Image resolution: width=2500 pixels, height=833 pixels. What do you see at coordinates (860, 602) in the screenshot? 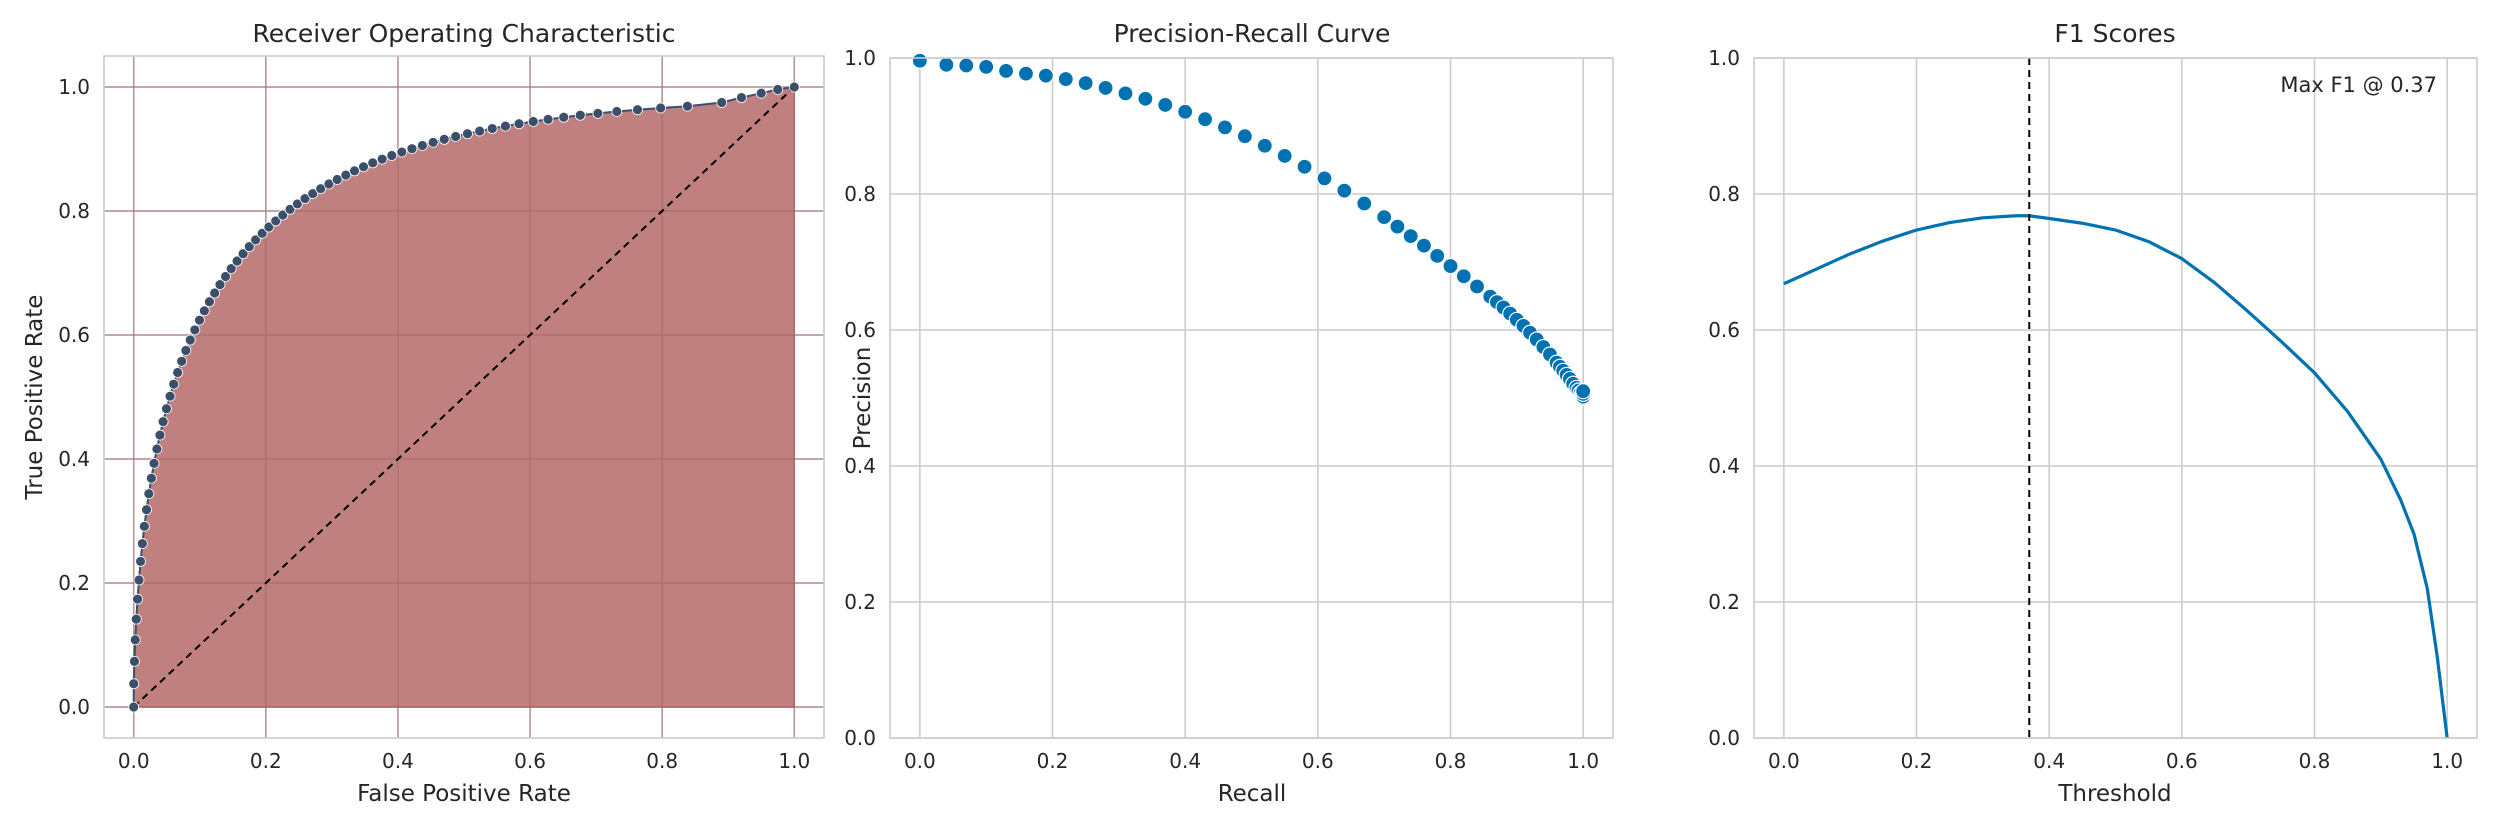
I see `pr-y-tick-label: 0.2` at bounding box center [860, 602].